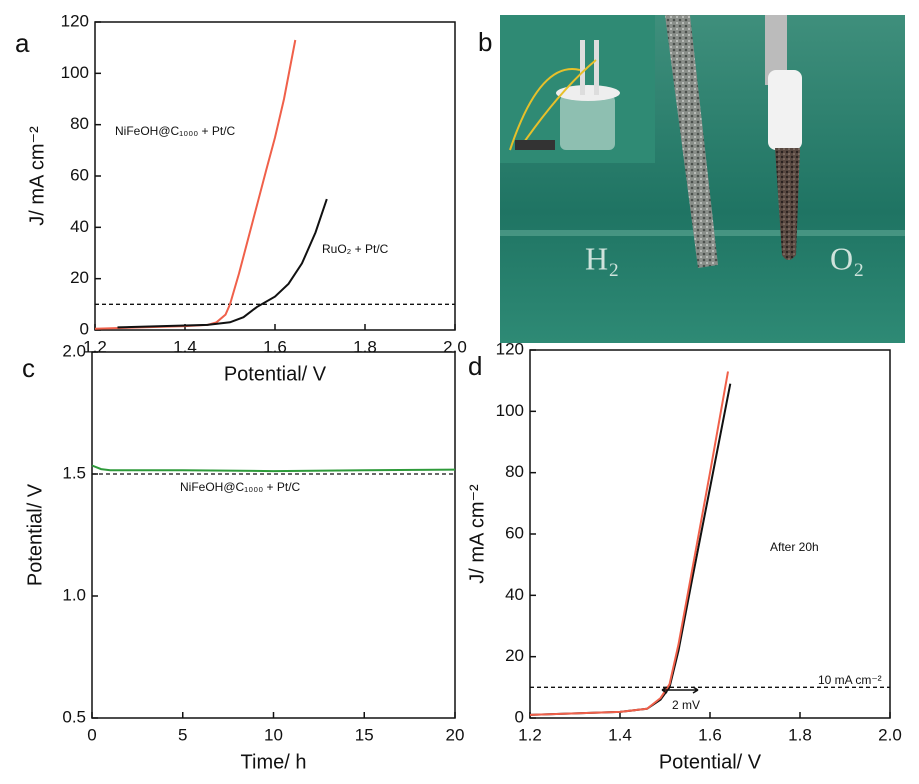 The width and height of the screenshot is (919, 784). Describe the element at coordinates (485, 42) in the screenshot. I see `panel-label: b` at that location.